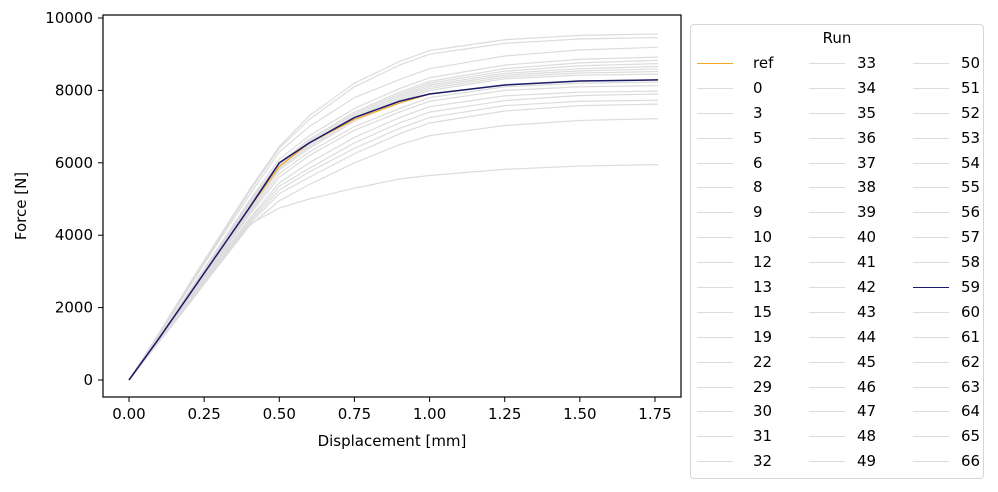  Describe the element at coordinates (844, 313) in the screenshot. I see `legend-item-43: 43` at that location.